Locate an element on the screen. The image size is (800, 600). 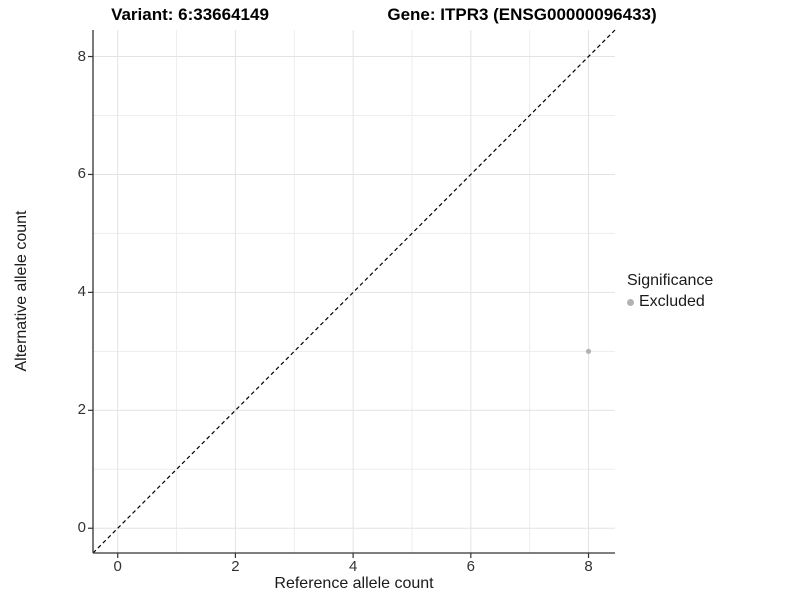
x-tick-label: 2 is located at coordinates (235, 566).